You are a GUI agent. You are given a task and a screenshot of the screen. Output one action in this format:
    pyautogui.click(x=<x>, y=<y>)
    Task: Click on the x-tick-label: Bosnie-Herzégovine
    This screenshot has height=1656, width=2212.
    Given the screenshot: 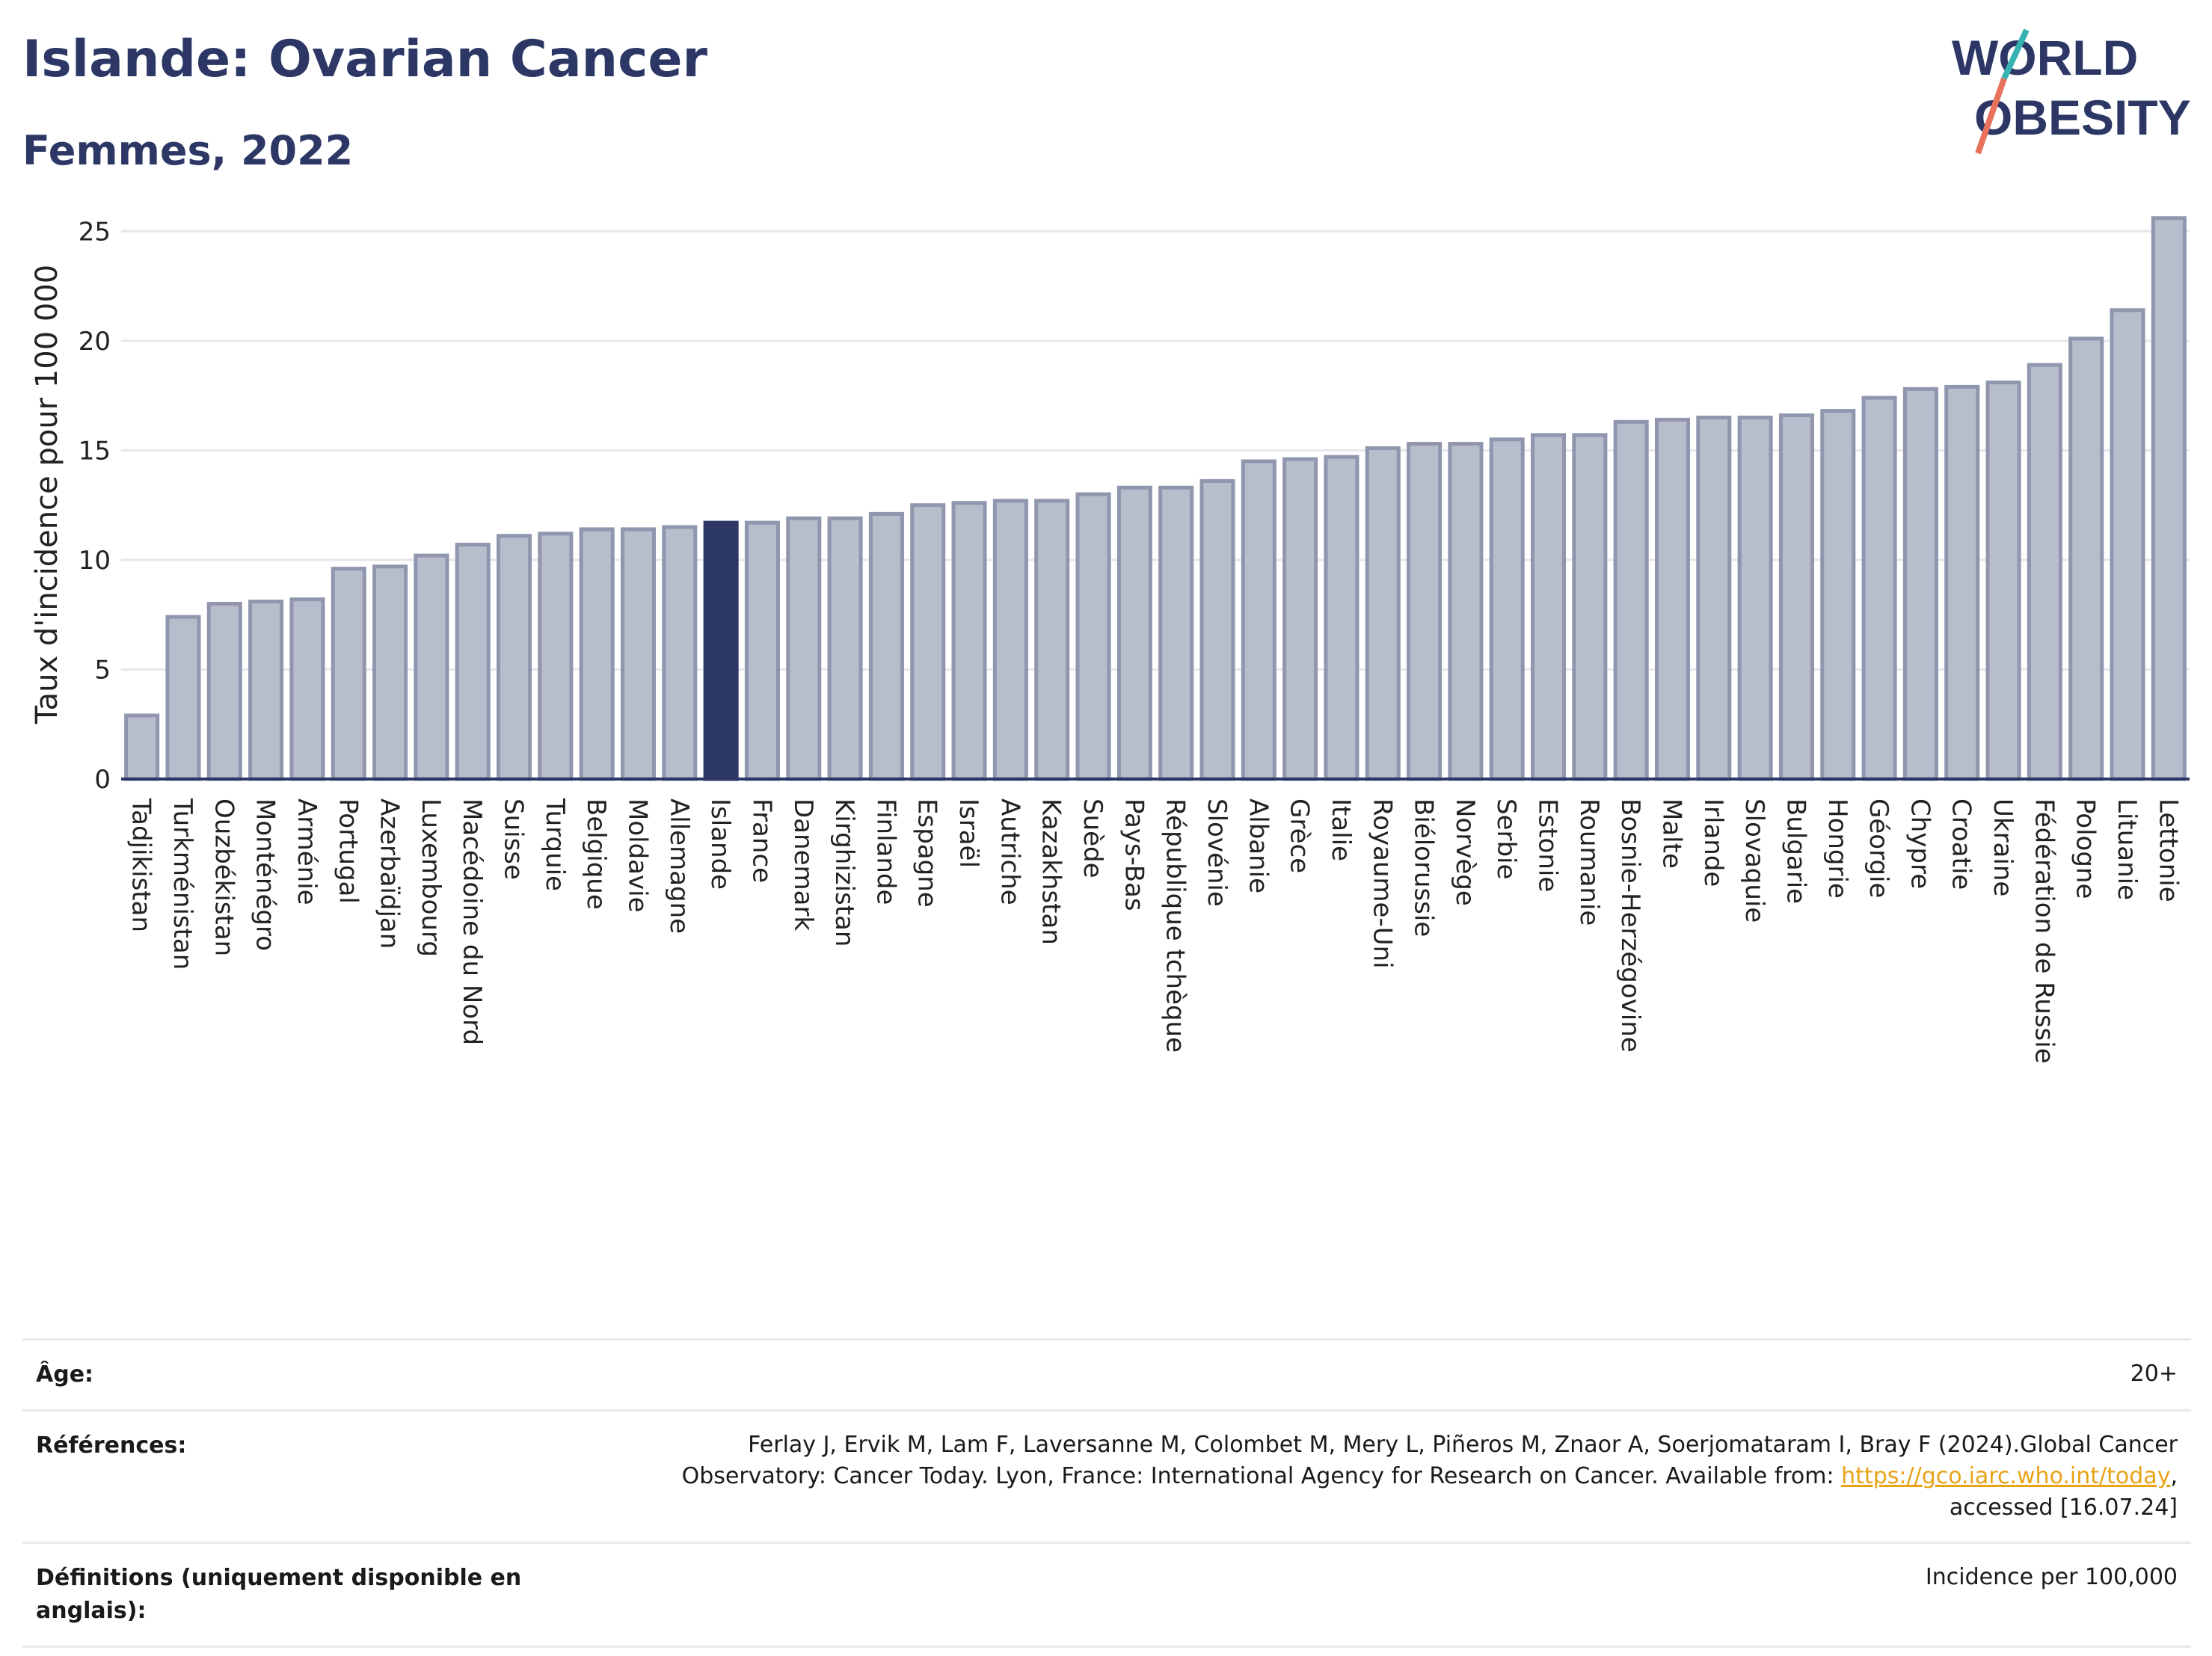 What is the action you would take?
    pyautogui.click(x=1630, y=925)
    